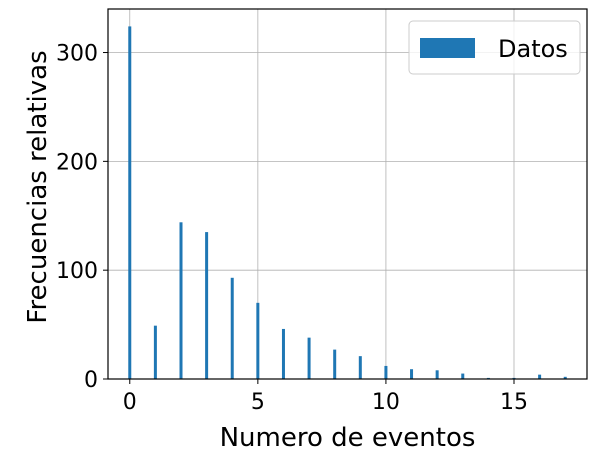 The width and height of the screenshot is (613, 461). Describe the element at coordinates (91, 380) in the screenshot. I see `y-tick-label: 0` at that location.